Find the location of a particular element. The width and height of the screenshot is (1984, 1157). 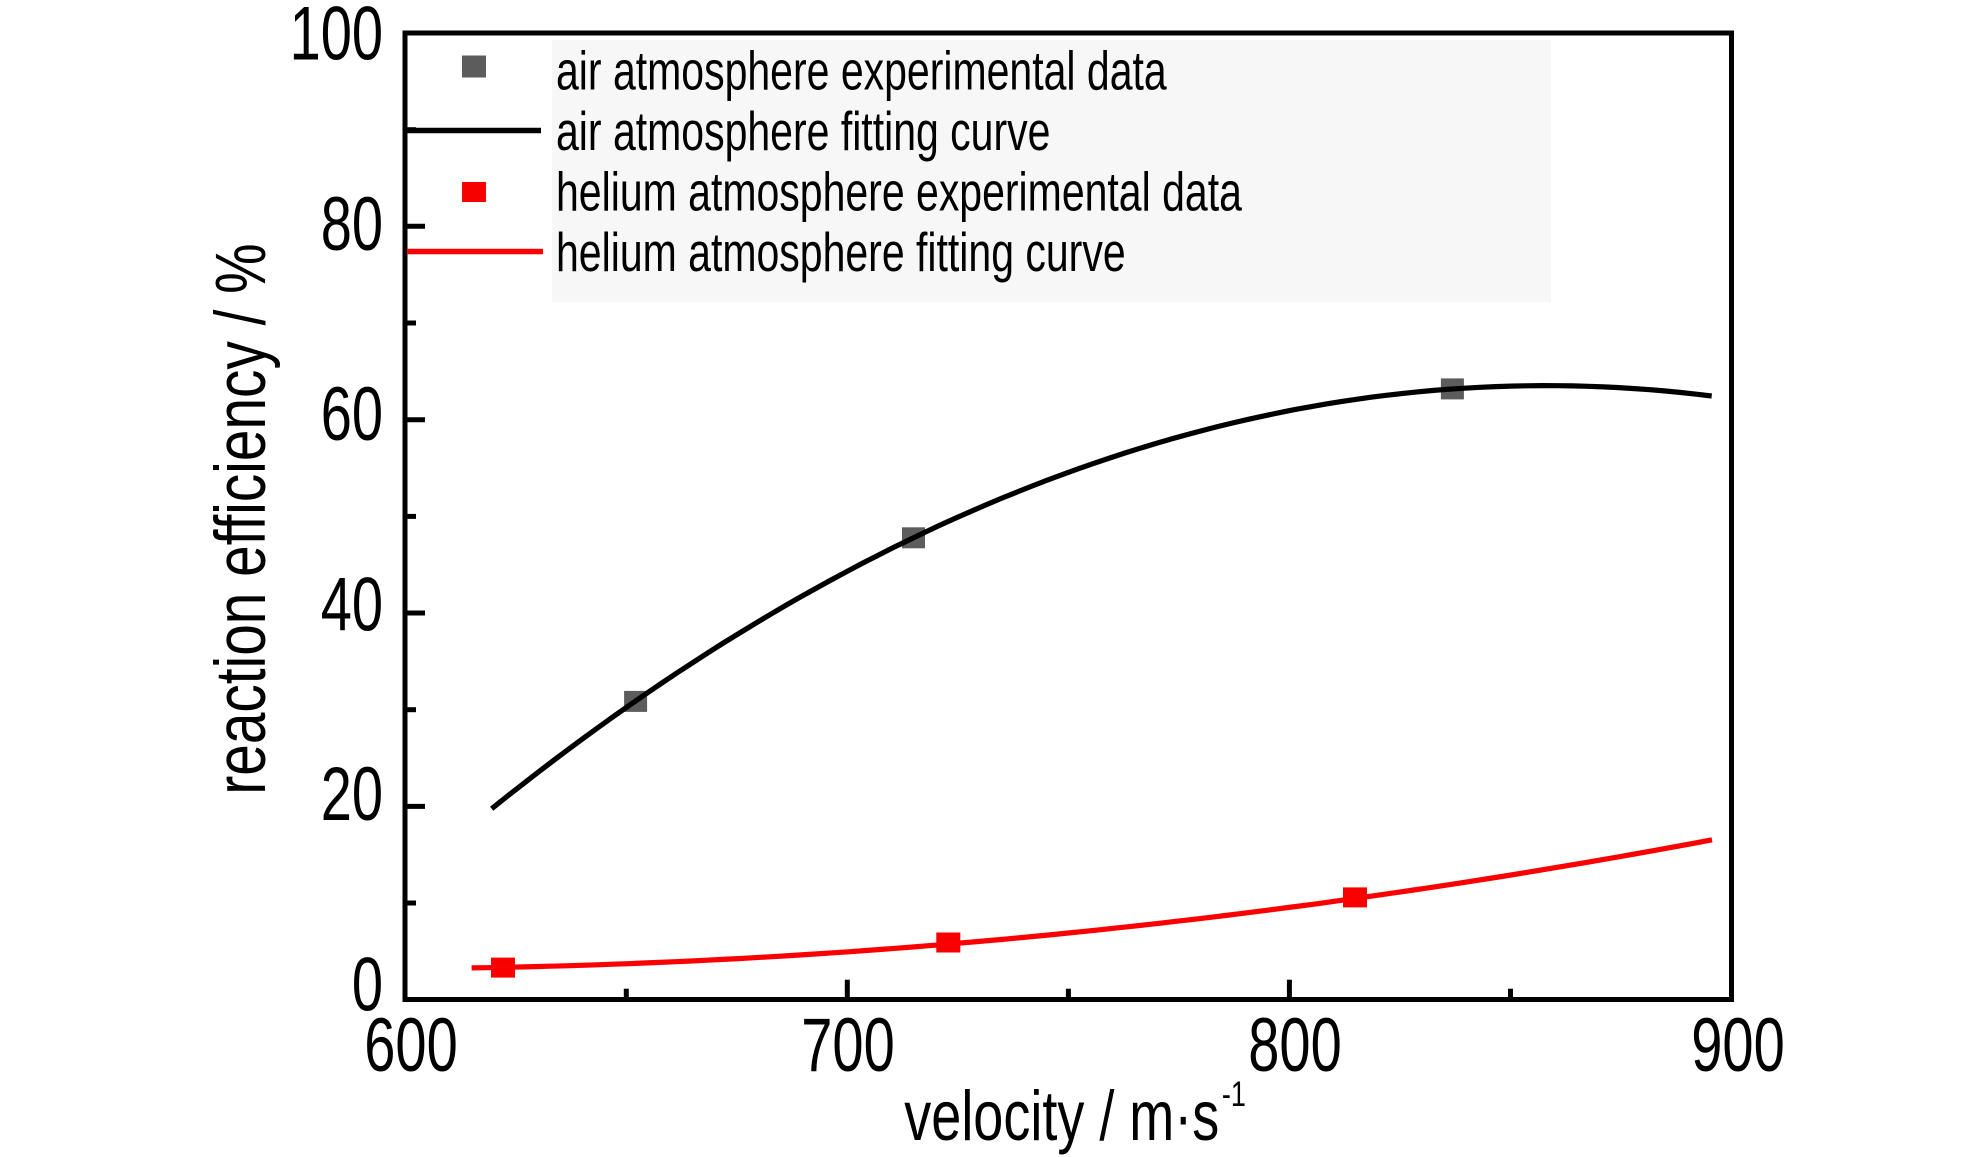

svg-text:helium atmosphere fitting curv: helium atmosphere fitting curve is located at coordinates (841, 252).